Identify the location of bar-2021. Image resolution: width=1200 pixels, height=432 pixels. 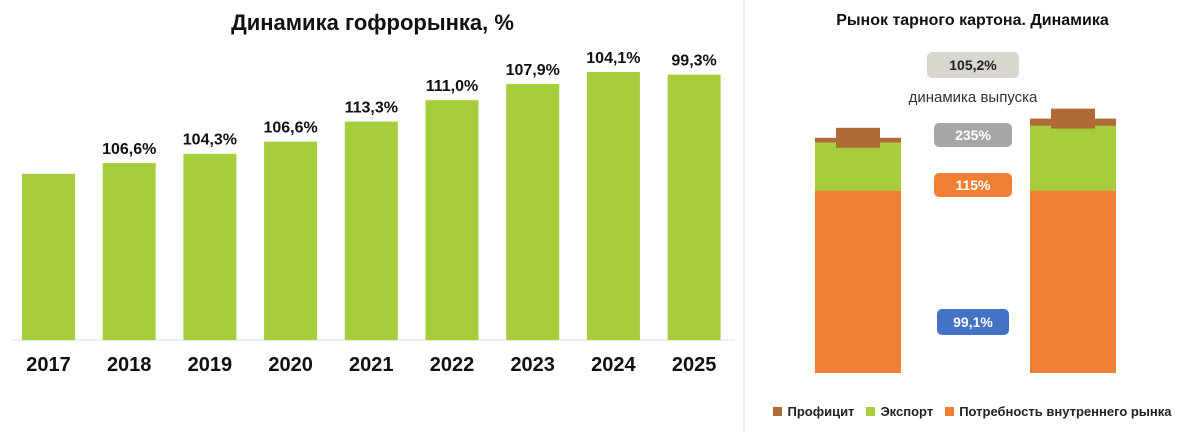
(371, 230).